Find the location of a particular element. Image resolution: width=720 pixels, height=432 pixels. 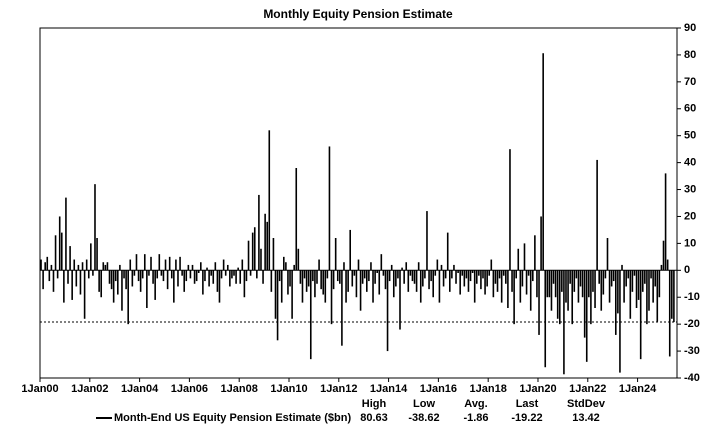

y-tick-label: 0 is located at coordinates (687, 270).